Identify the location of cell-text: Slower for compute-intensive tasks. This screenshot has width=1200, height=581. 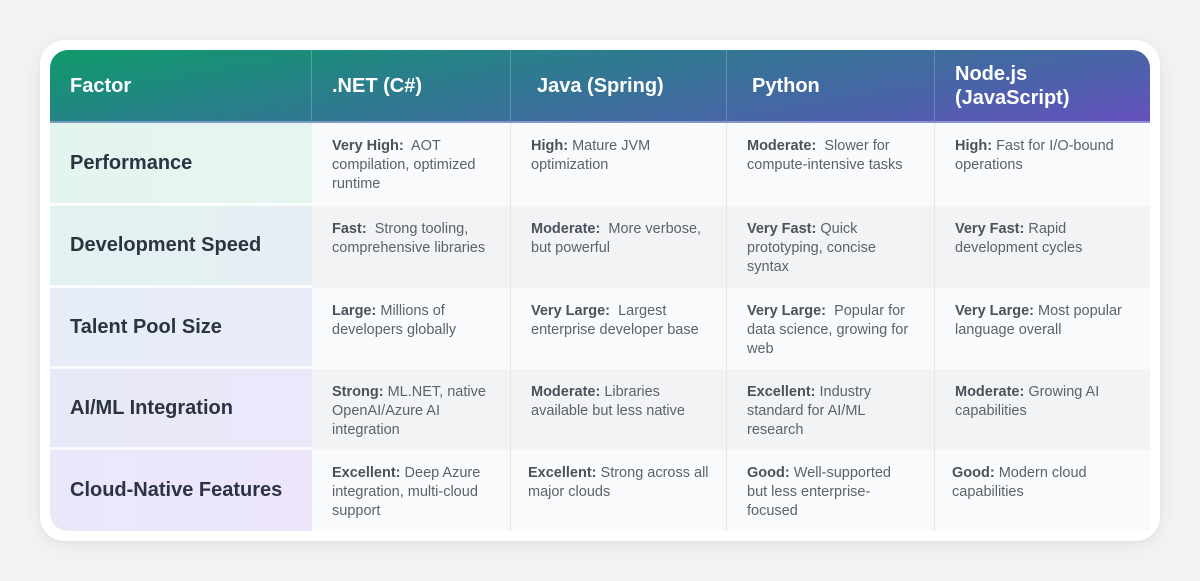
(825, 155).